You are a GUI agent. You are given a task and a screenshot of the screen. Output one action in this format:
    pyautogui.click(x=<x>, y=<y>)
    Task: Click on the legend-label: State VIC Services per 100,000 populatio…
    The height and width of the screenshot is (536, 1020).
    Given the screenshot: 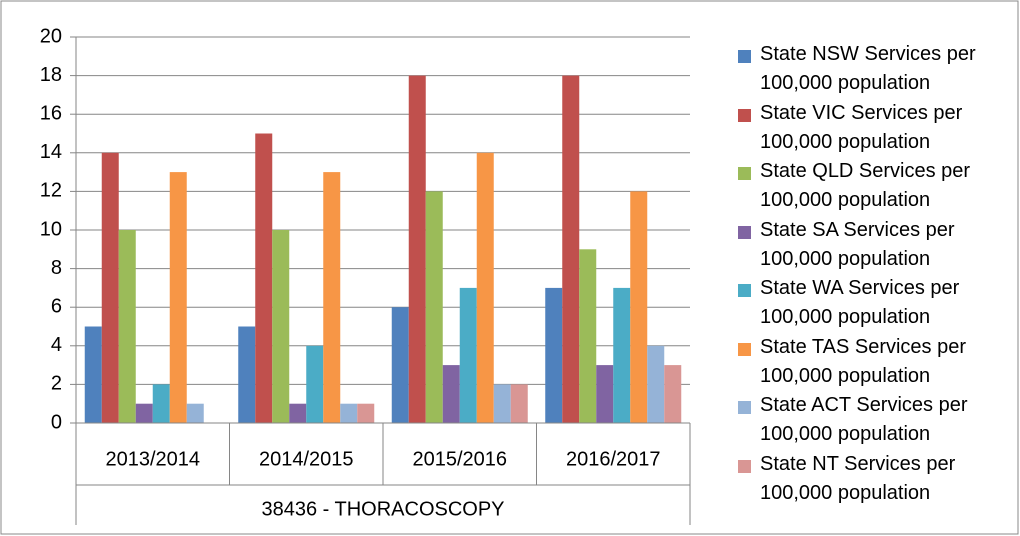 What is the action you would take?
    pyautogui.click(x=861, y=127)
    